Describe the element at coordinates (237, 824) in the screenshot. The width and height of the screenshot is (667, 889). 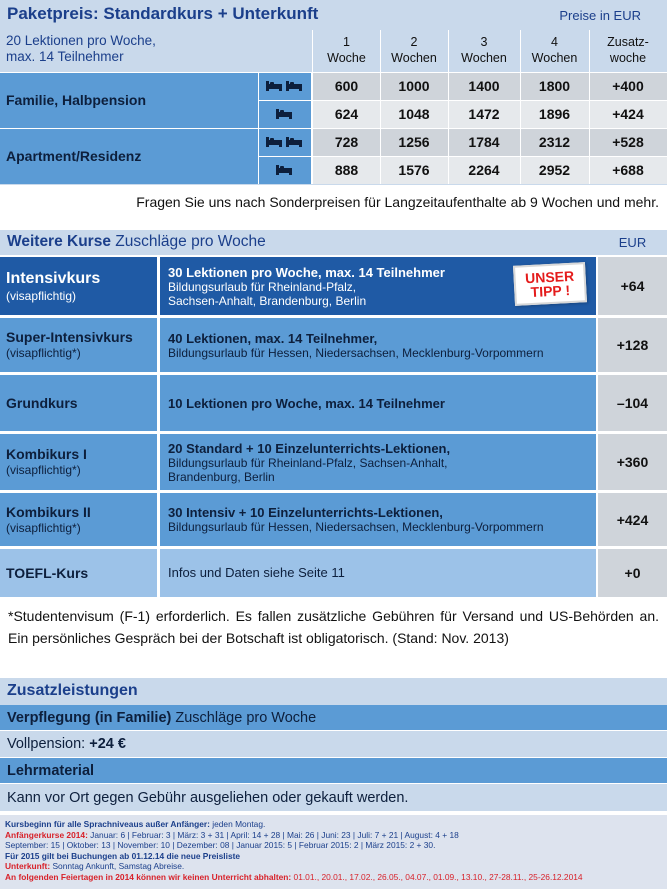
I see `footer-line1-text: jeden Montag.` at that location.